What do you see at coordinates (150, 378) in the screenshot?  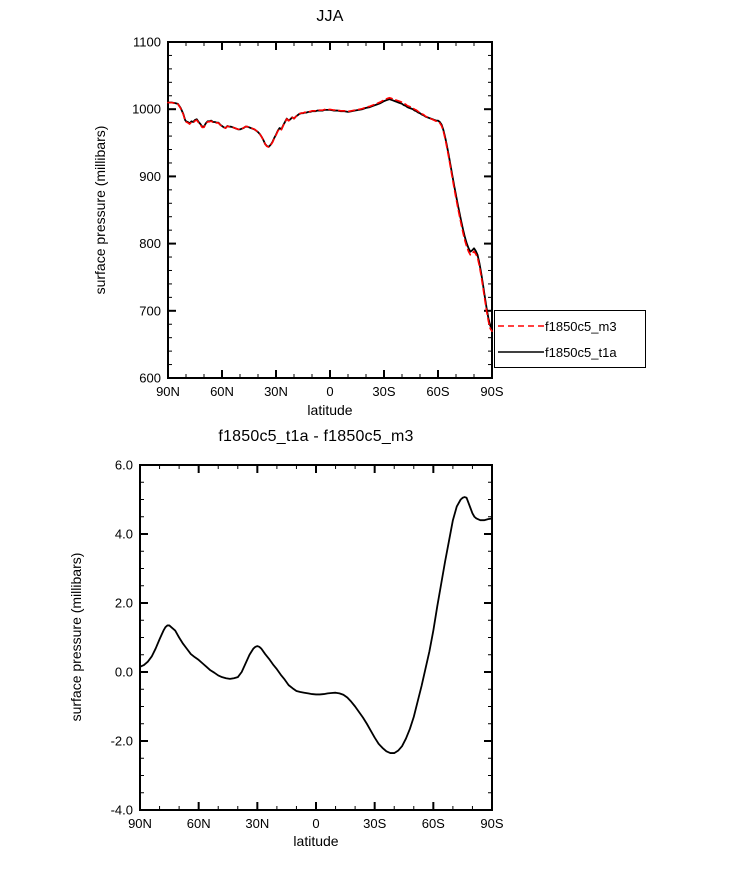 I see `y-tick-label: 600` at bounding box center [150, 378].